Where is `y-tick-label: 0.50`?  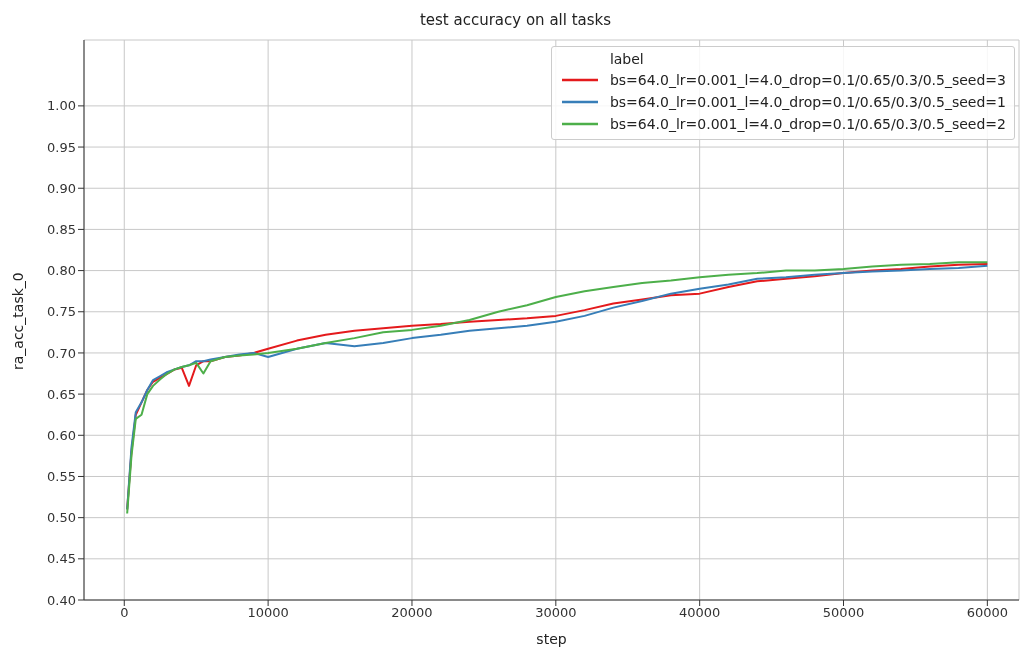 y-tick-label: 0.50 is located at coordinates (61, 518).